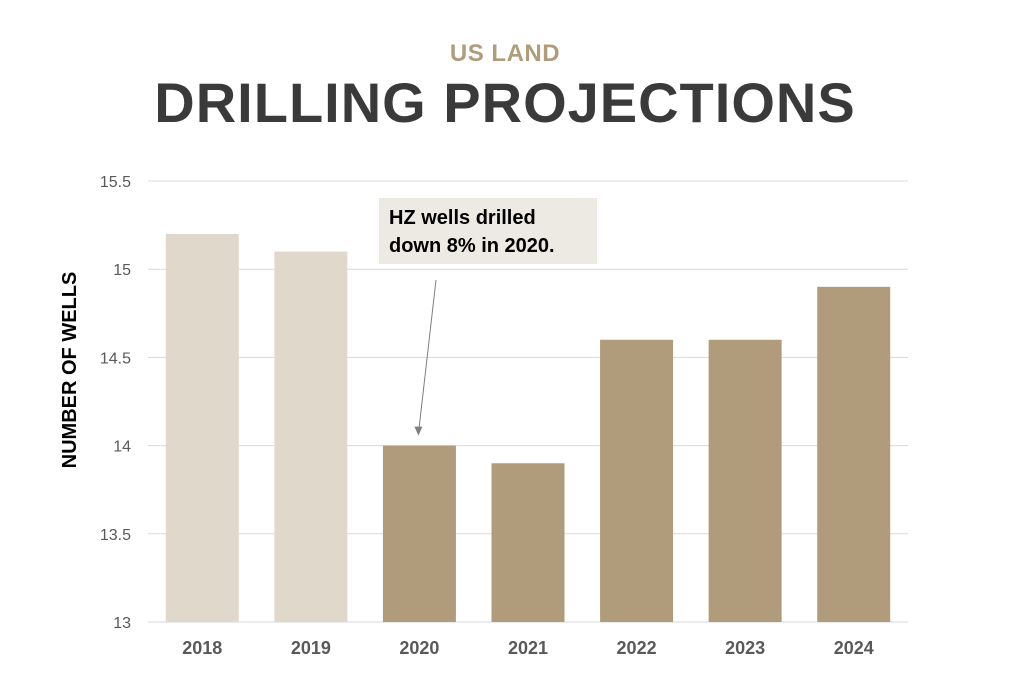 The height and width of the screenshot is (700, 1010). What do you see at coordinates (115, 358) in the screenshot?
I see `y-tick-label: 14.5` at bounding box center [115, 358].